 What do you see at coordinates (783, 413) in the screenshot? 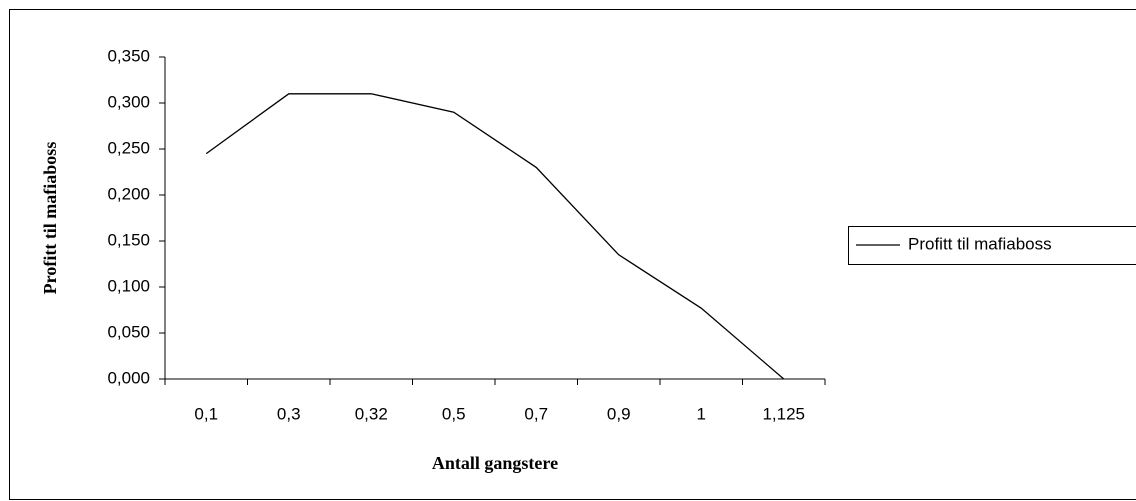
I see `x-tick-label: 1,125` at bounding box center [783, 413].